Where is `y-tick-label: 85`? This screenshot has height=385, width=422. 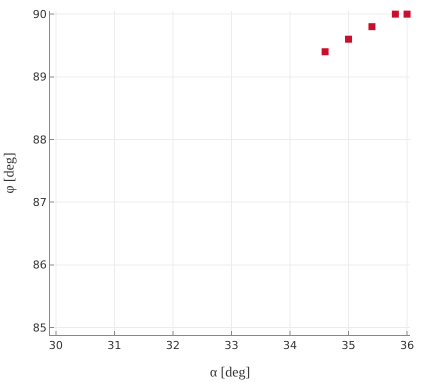
y-tick-label: 85 is located at coordinates (39, 327).